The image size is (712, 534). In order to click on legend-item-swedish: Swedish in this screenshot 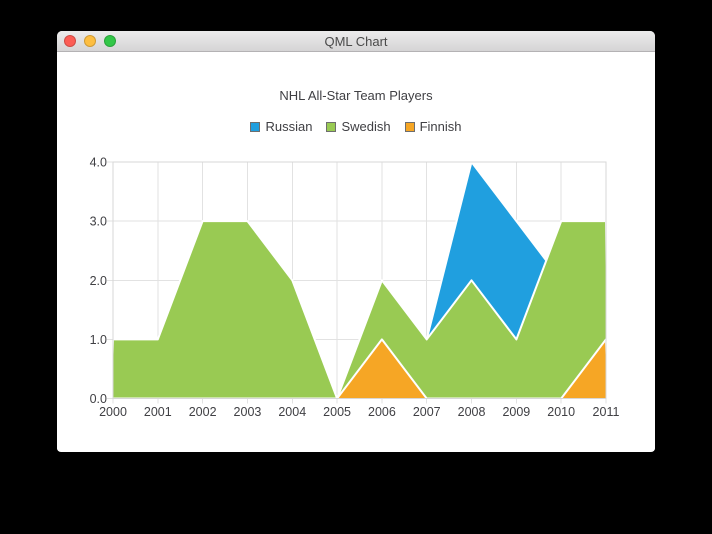, I will do `click(358, 126)`.